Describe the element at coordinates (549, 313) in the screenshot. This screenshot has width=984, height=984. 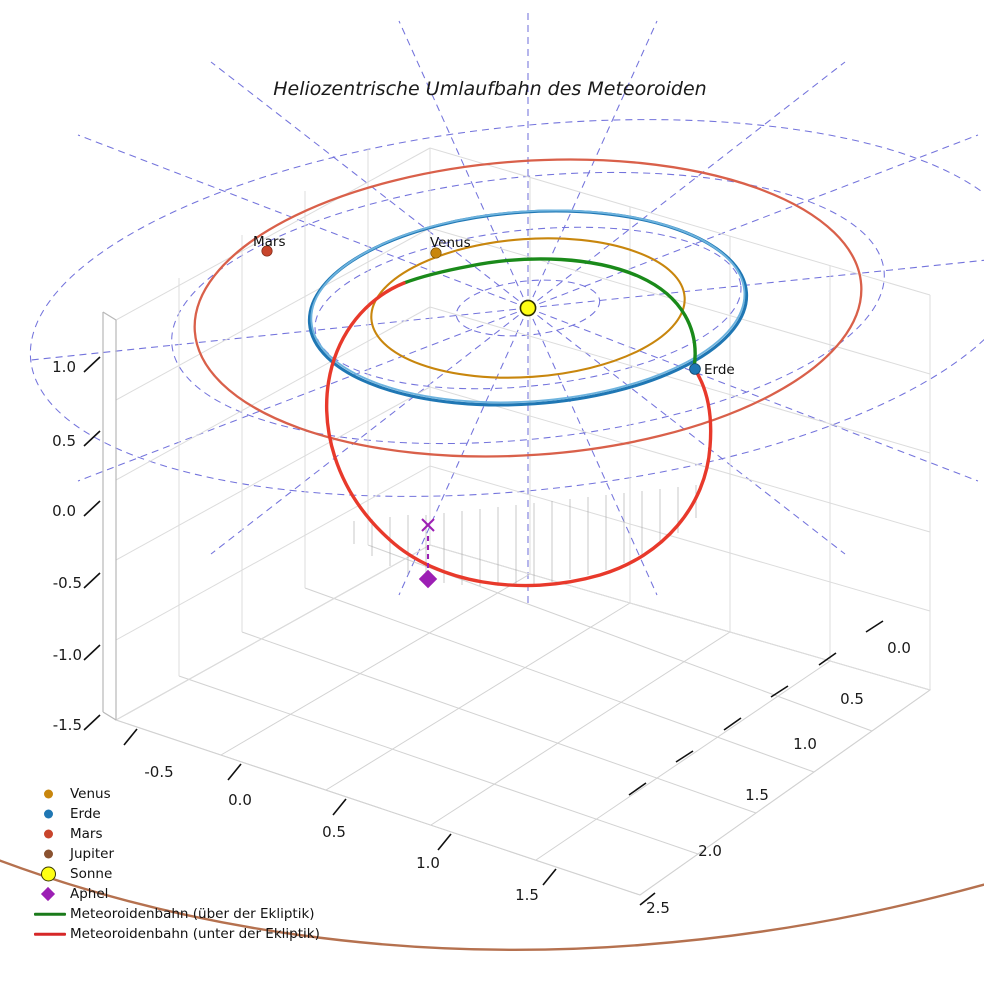
I see `meteoroid-orbit-above-ecliptic` at that location.